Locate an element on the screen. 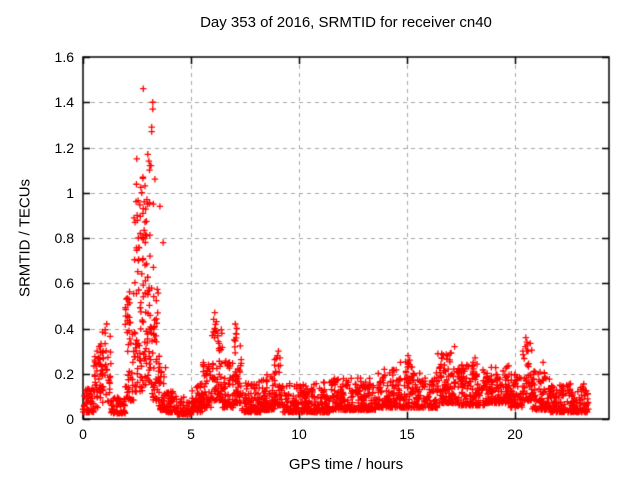 This screenshot has width=640, height=480. y-tick-label: 1.2 is located at coordinates (64, 147).